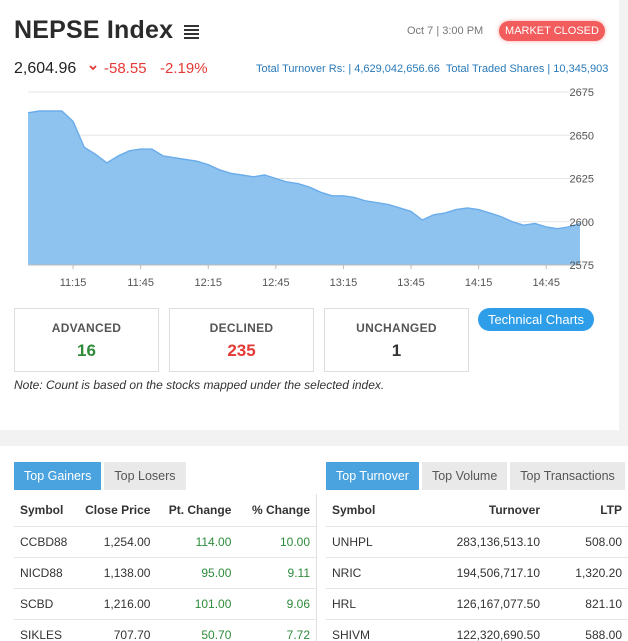 This screenshot has width=628, height=641. Describe the element at coordinates (86, 350) in the screenshot. I see `advanced-count: 16` at that location.